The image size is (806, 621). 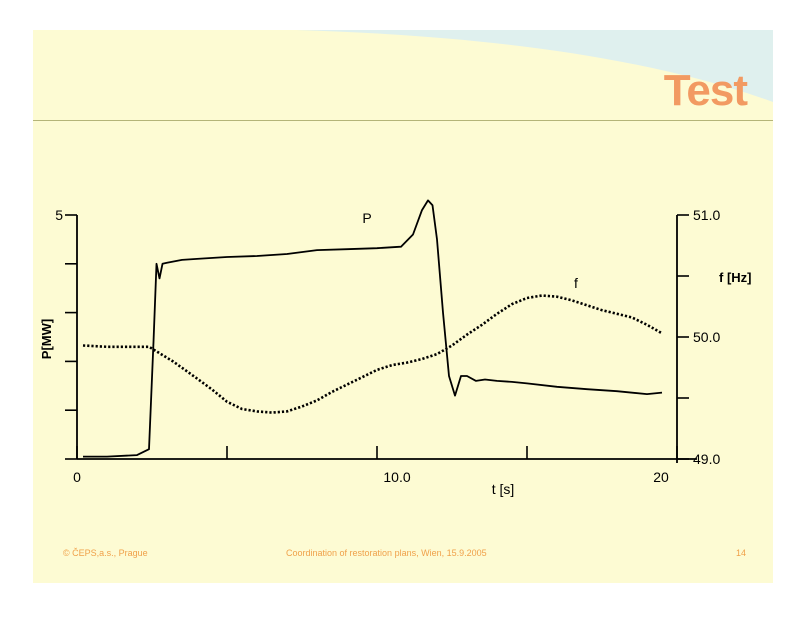 What do you see at coordinates (46, 339) in the screenshot?
I see `y-axis-left-label: P[MW]` at bounding box center [46, 339].